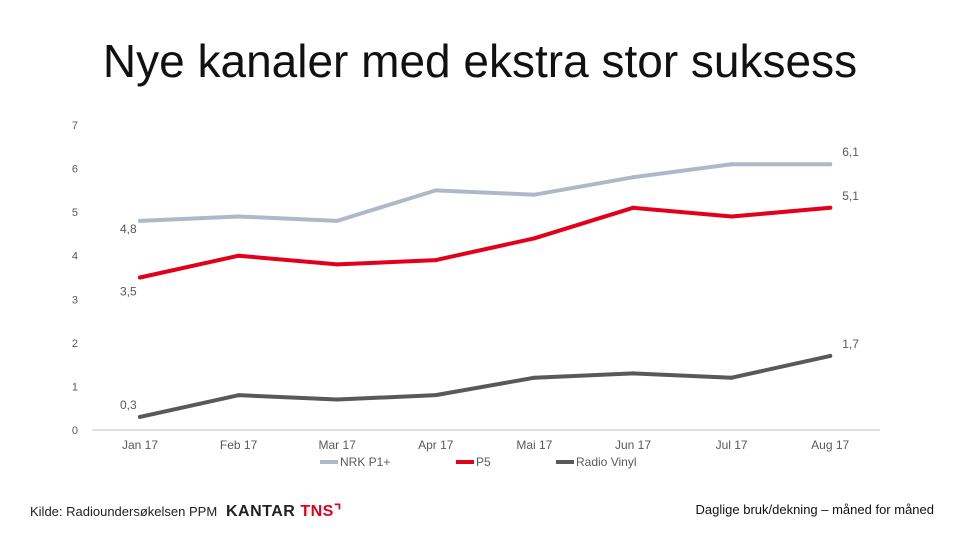 This screenshot has width=960, height=540. I want to click on data-label: 1,7, so click(850, 344).